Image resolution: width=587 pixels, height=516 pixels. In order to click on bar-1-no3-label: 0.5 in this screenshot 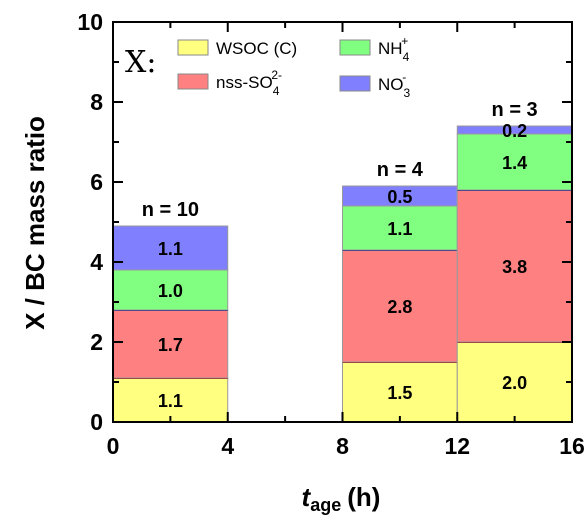, I will do `click(399, 197)`.